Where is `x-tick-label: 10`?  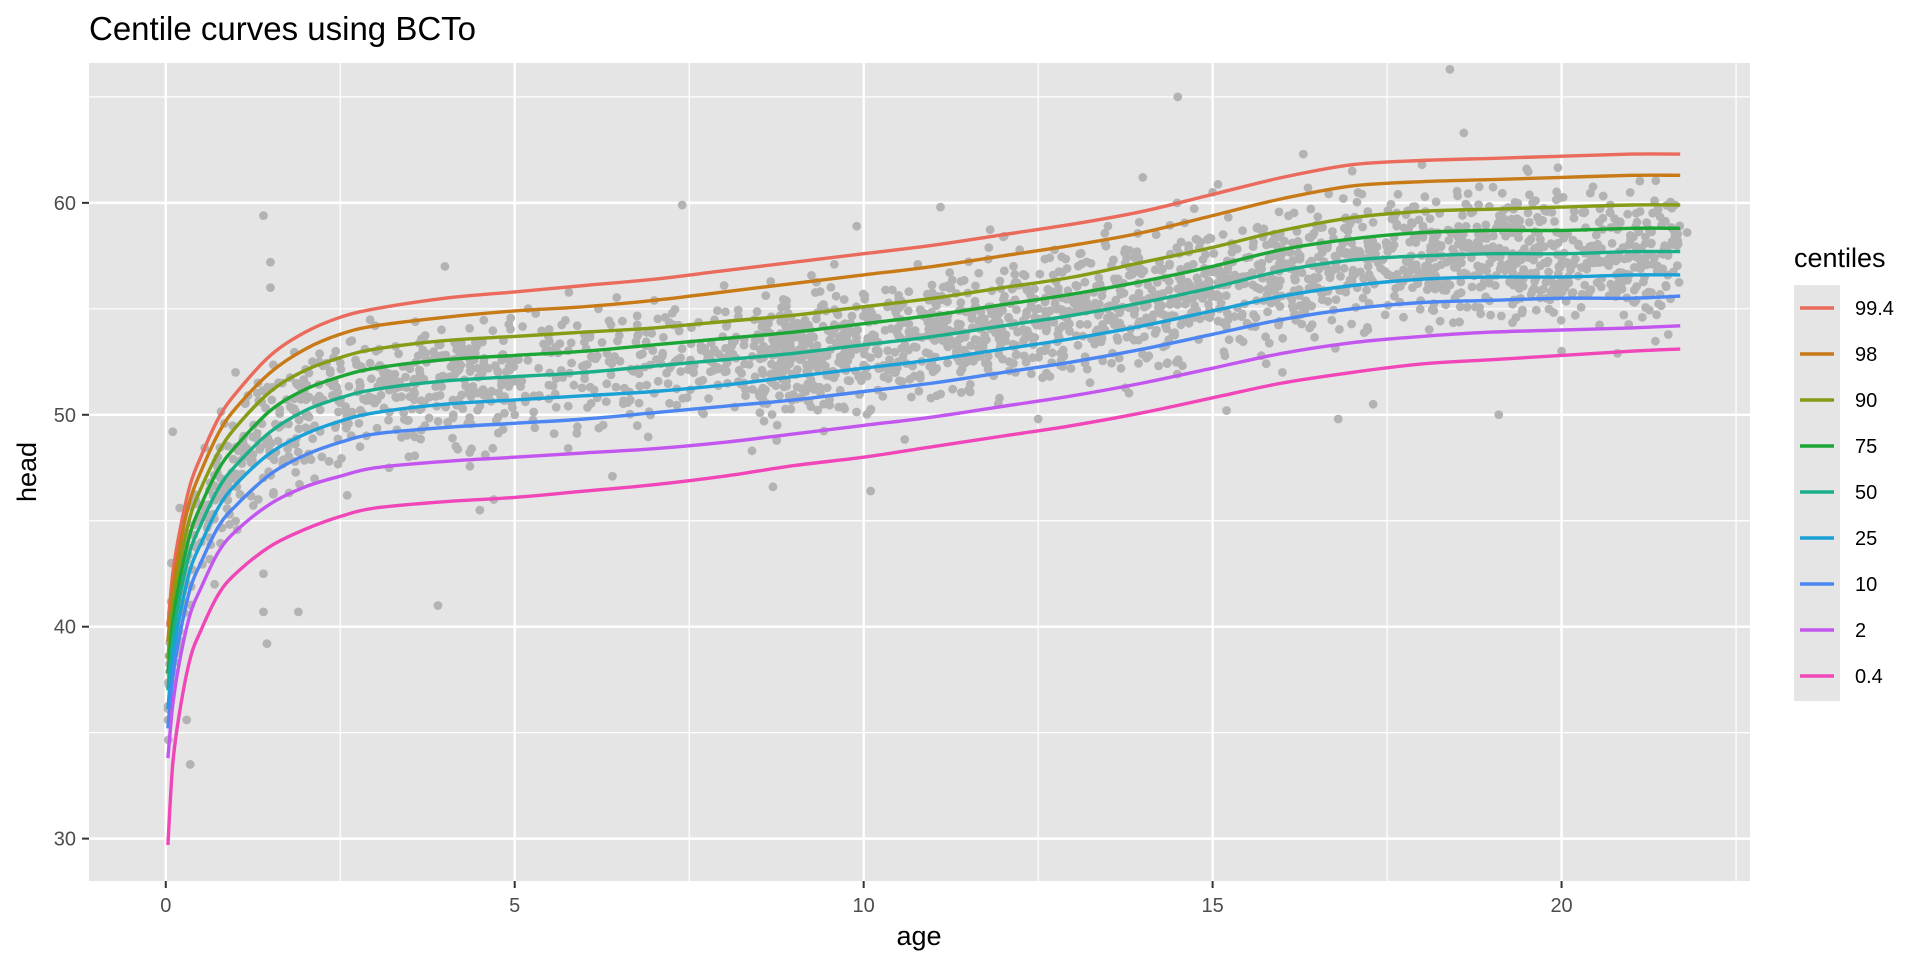
x-tick-label: 10 is located at coordinates (864, 906).